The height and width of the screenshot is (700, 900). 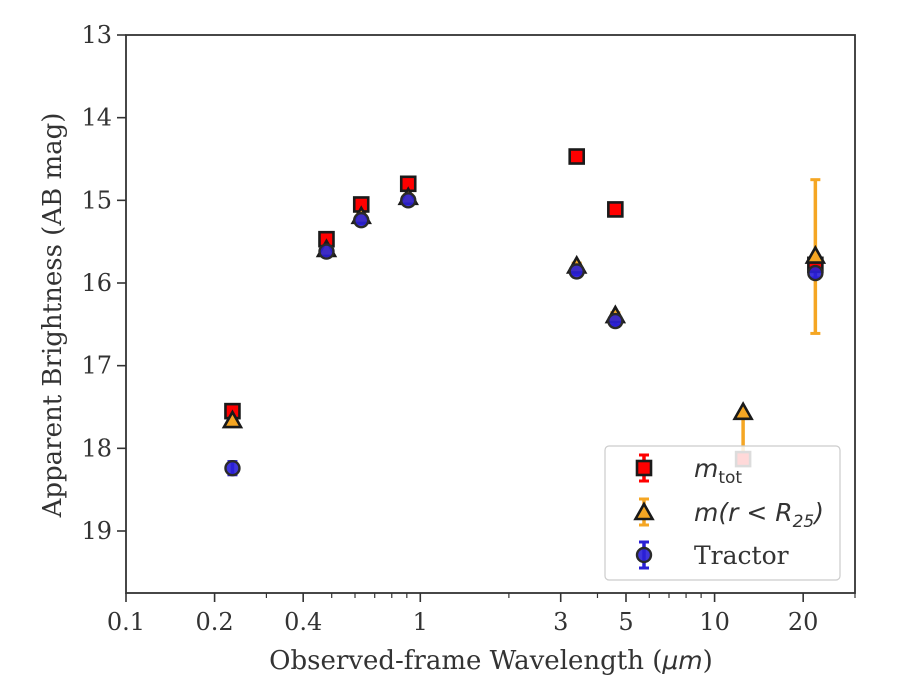 What do you see at coordinates (741, 555) in the screenshot?
I see `legend-label: Tractor` at bounding box center [741, 555].